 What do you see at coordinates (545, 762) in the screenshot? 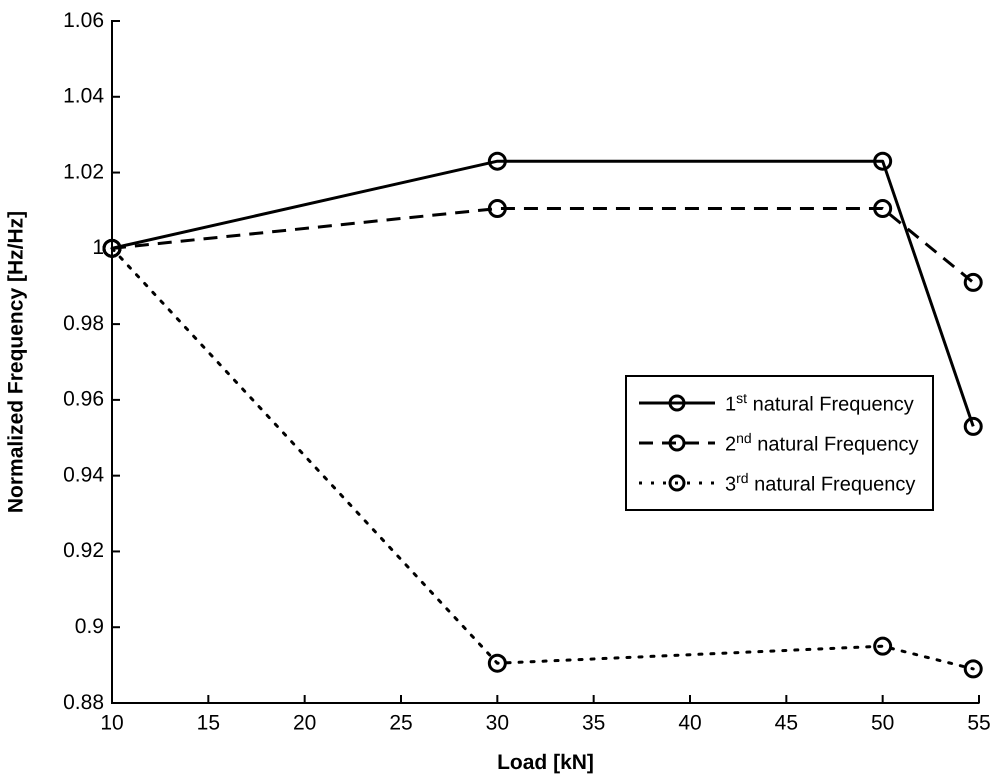
I see `x-axis-title: Load [kN]` at bounding box center [545, 762].